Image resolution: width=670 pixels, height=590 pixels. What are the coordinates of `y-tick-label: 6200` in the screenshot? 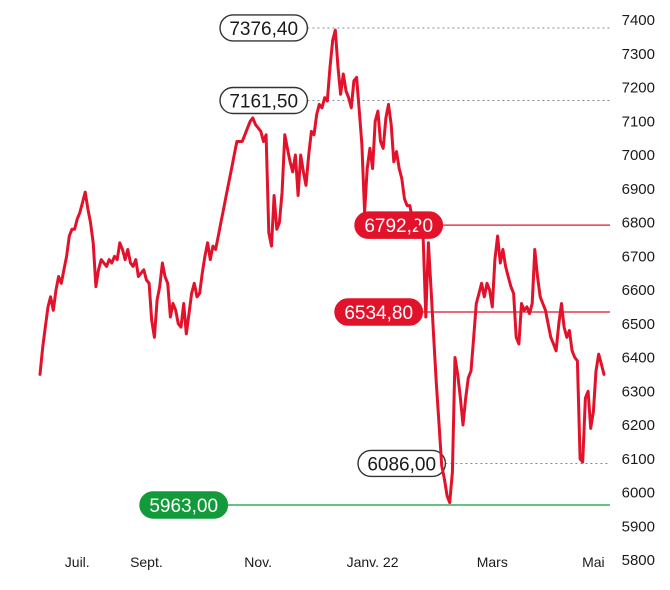 It's located at (638, 425).